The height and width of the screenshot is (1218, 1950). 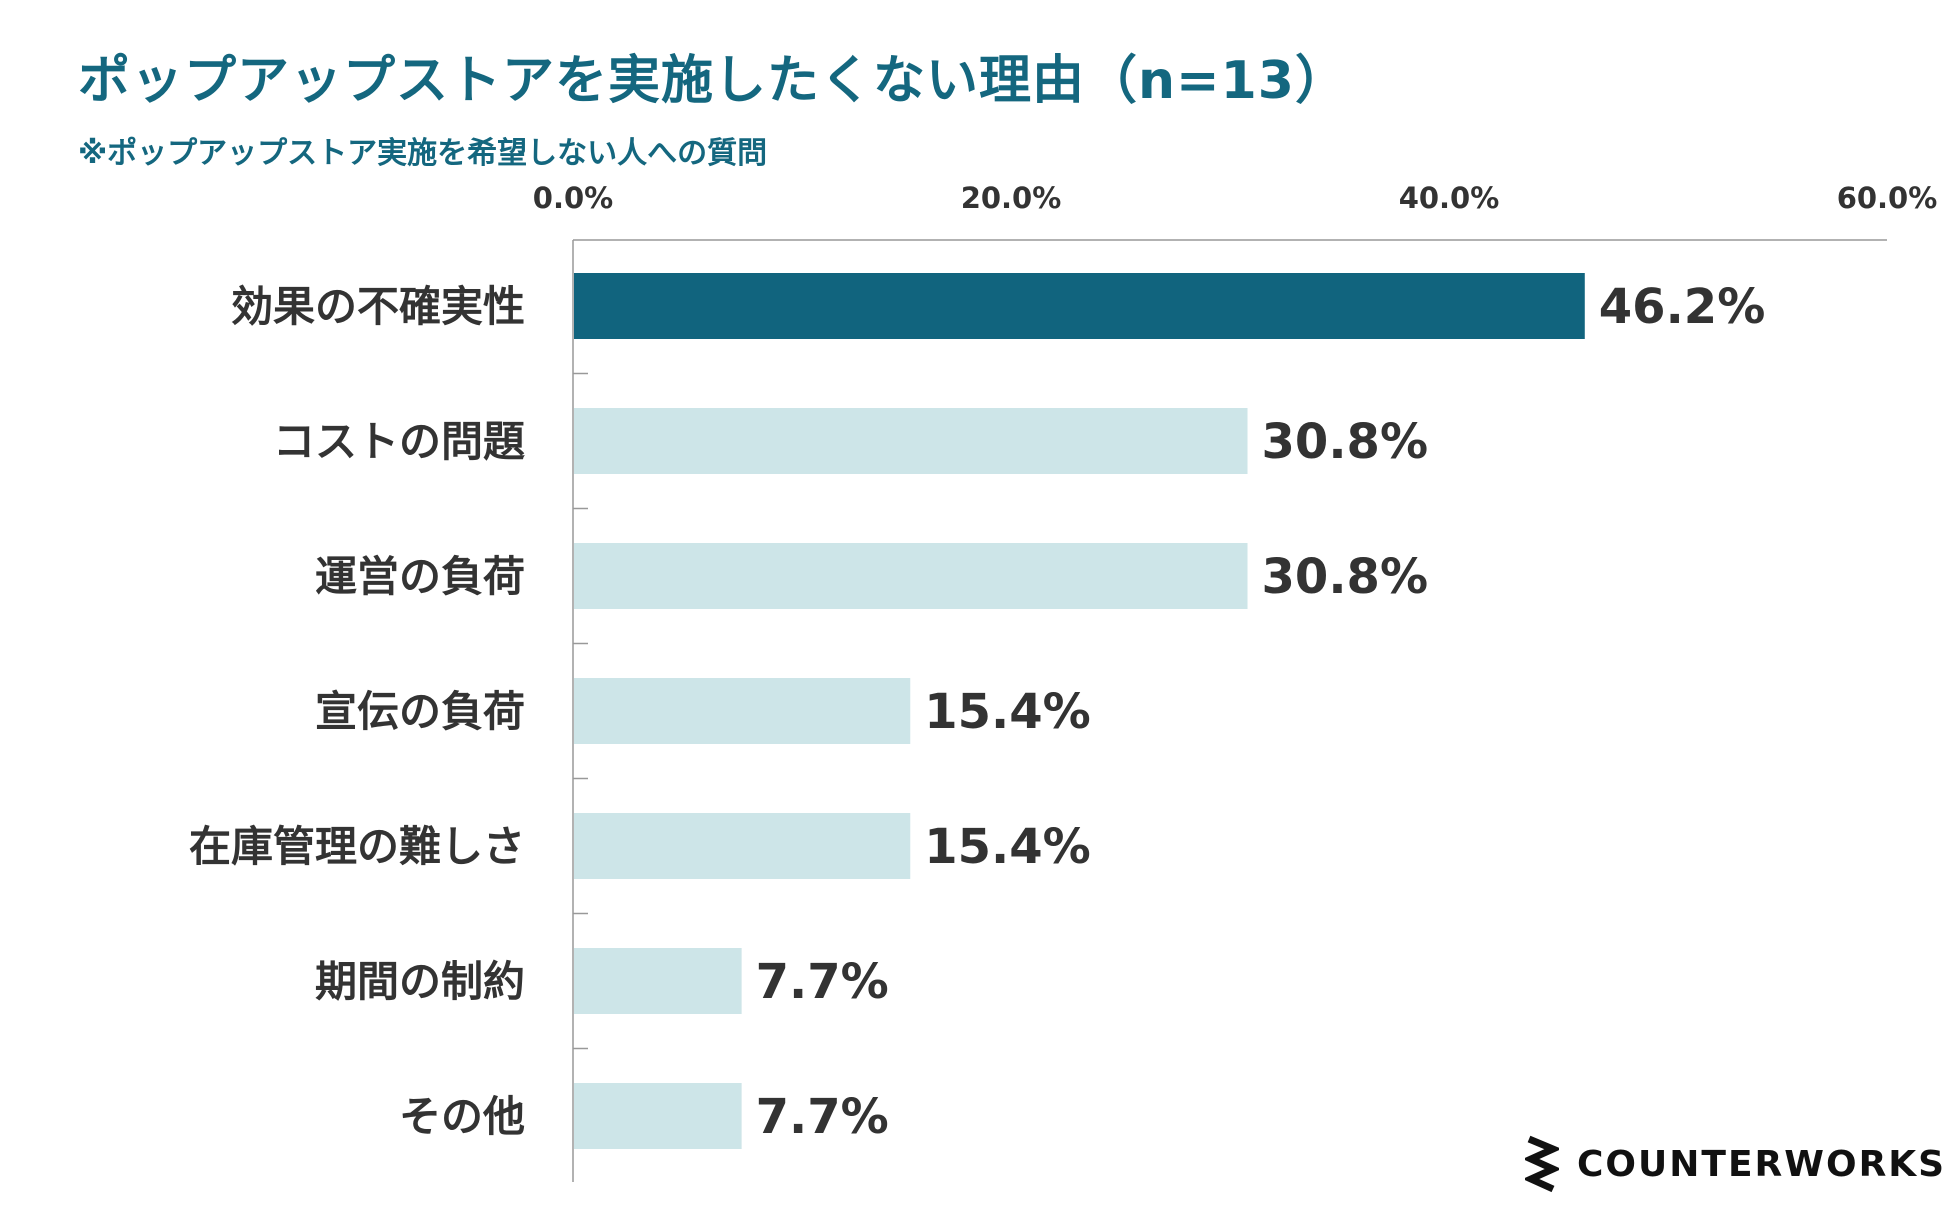 What do you see at coordinates (420, 711) in the screenshot?
I see `category-label: 宣伝の負荷` at bounding box center [420, 711].